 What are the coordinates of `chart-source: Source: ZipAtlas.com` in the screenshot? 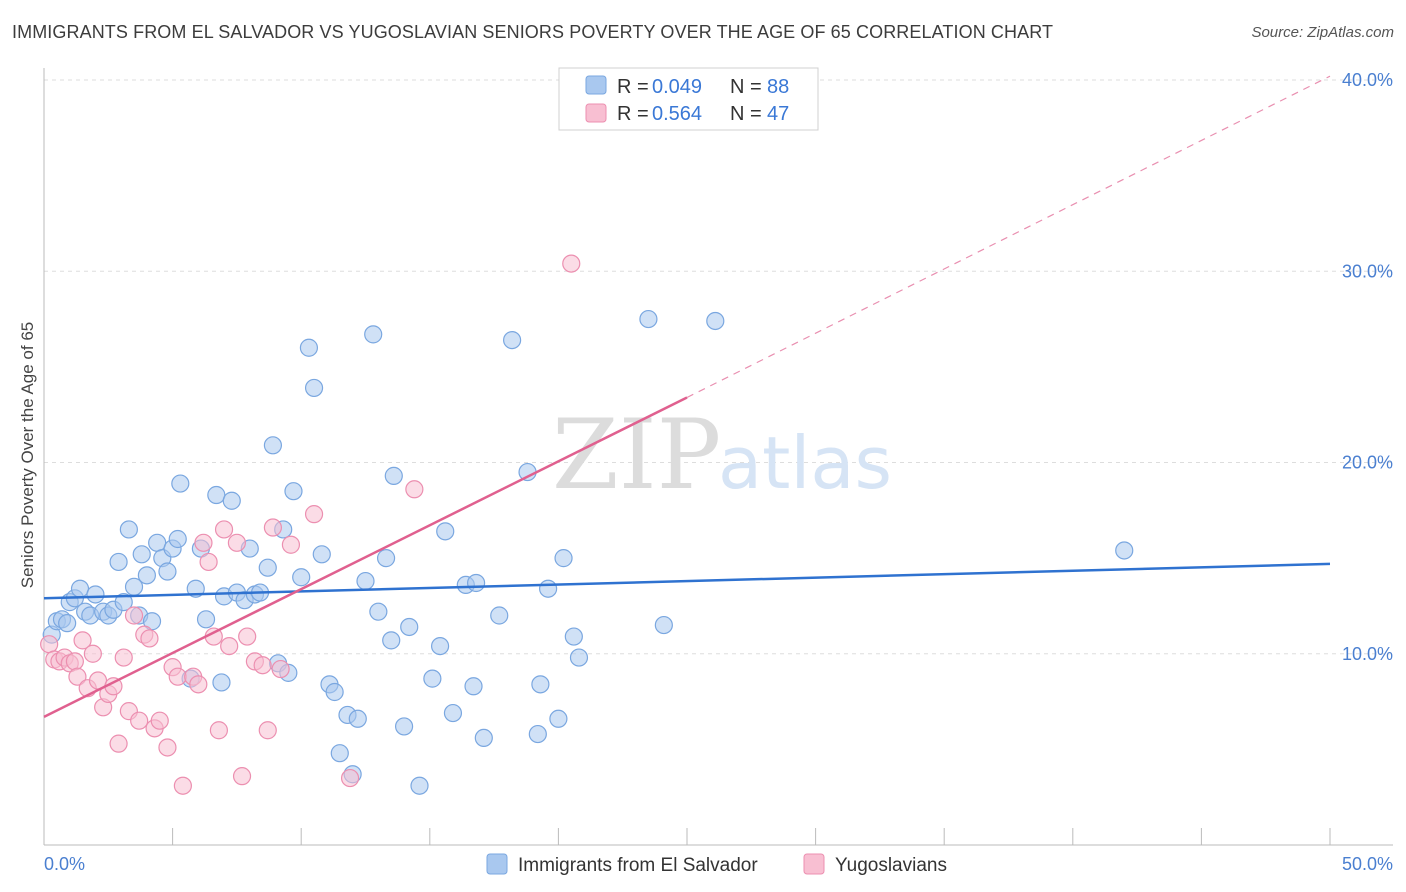 It's located at (1322, 32).